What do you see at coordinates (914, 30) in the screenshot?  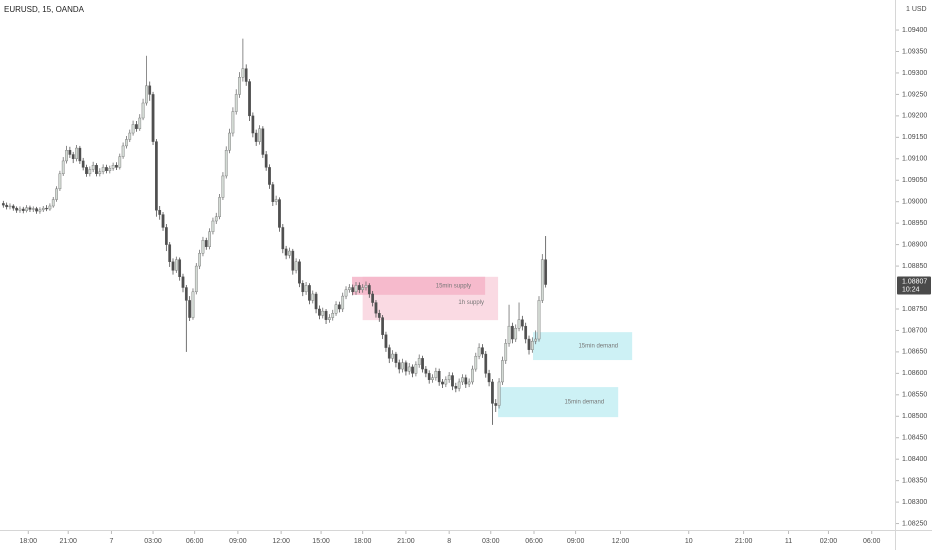 I see `y-tick-label: 1.09400` at bounding box center [914, 30].